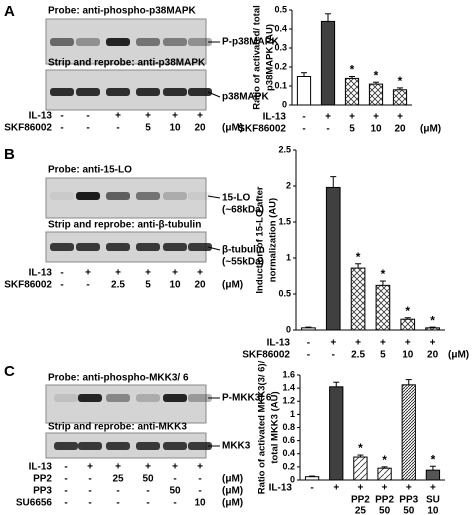 Image resolution: width=474 pixels, height=515 pixels. Describe the element at coordinates (28, 285) in the screenshot. I see `treatment-name: SKF86002` at that location.